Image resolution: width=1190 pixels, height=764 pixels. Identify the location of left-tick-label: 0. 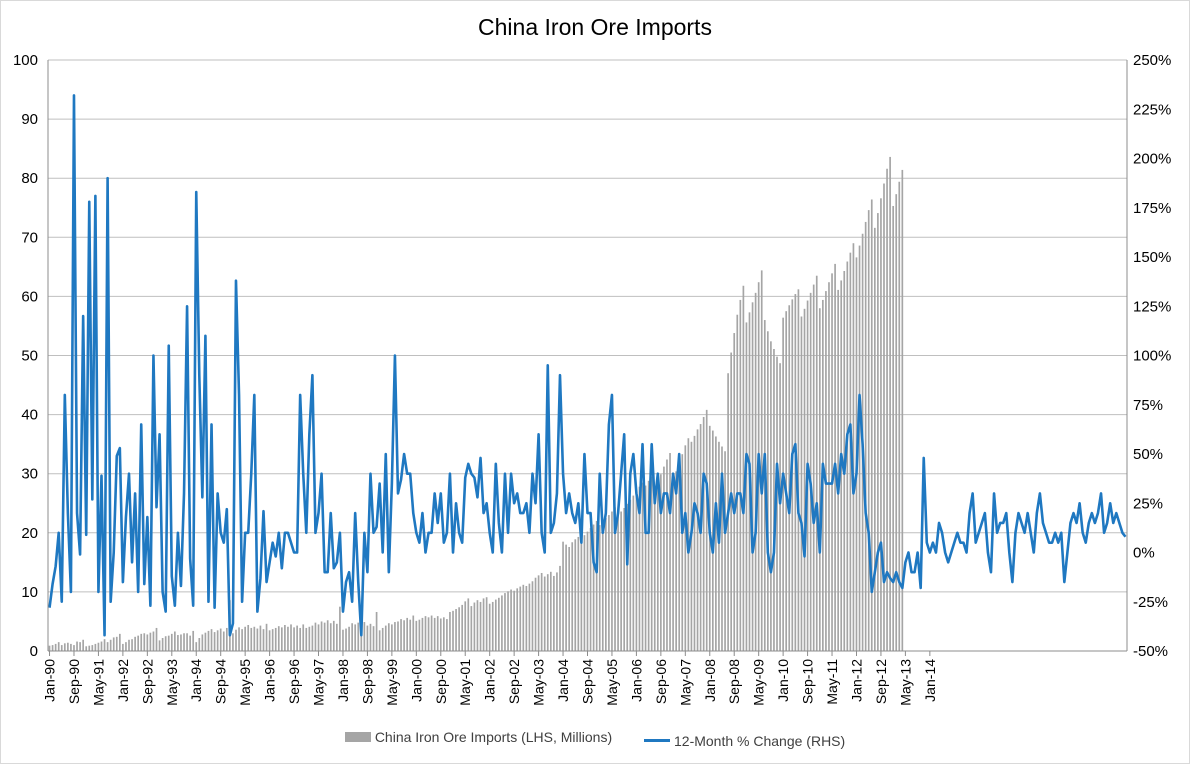
(34, 651).